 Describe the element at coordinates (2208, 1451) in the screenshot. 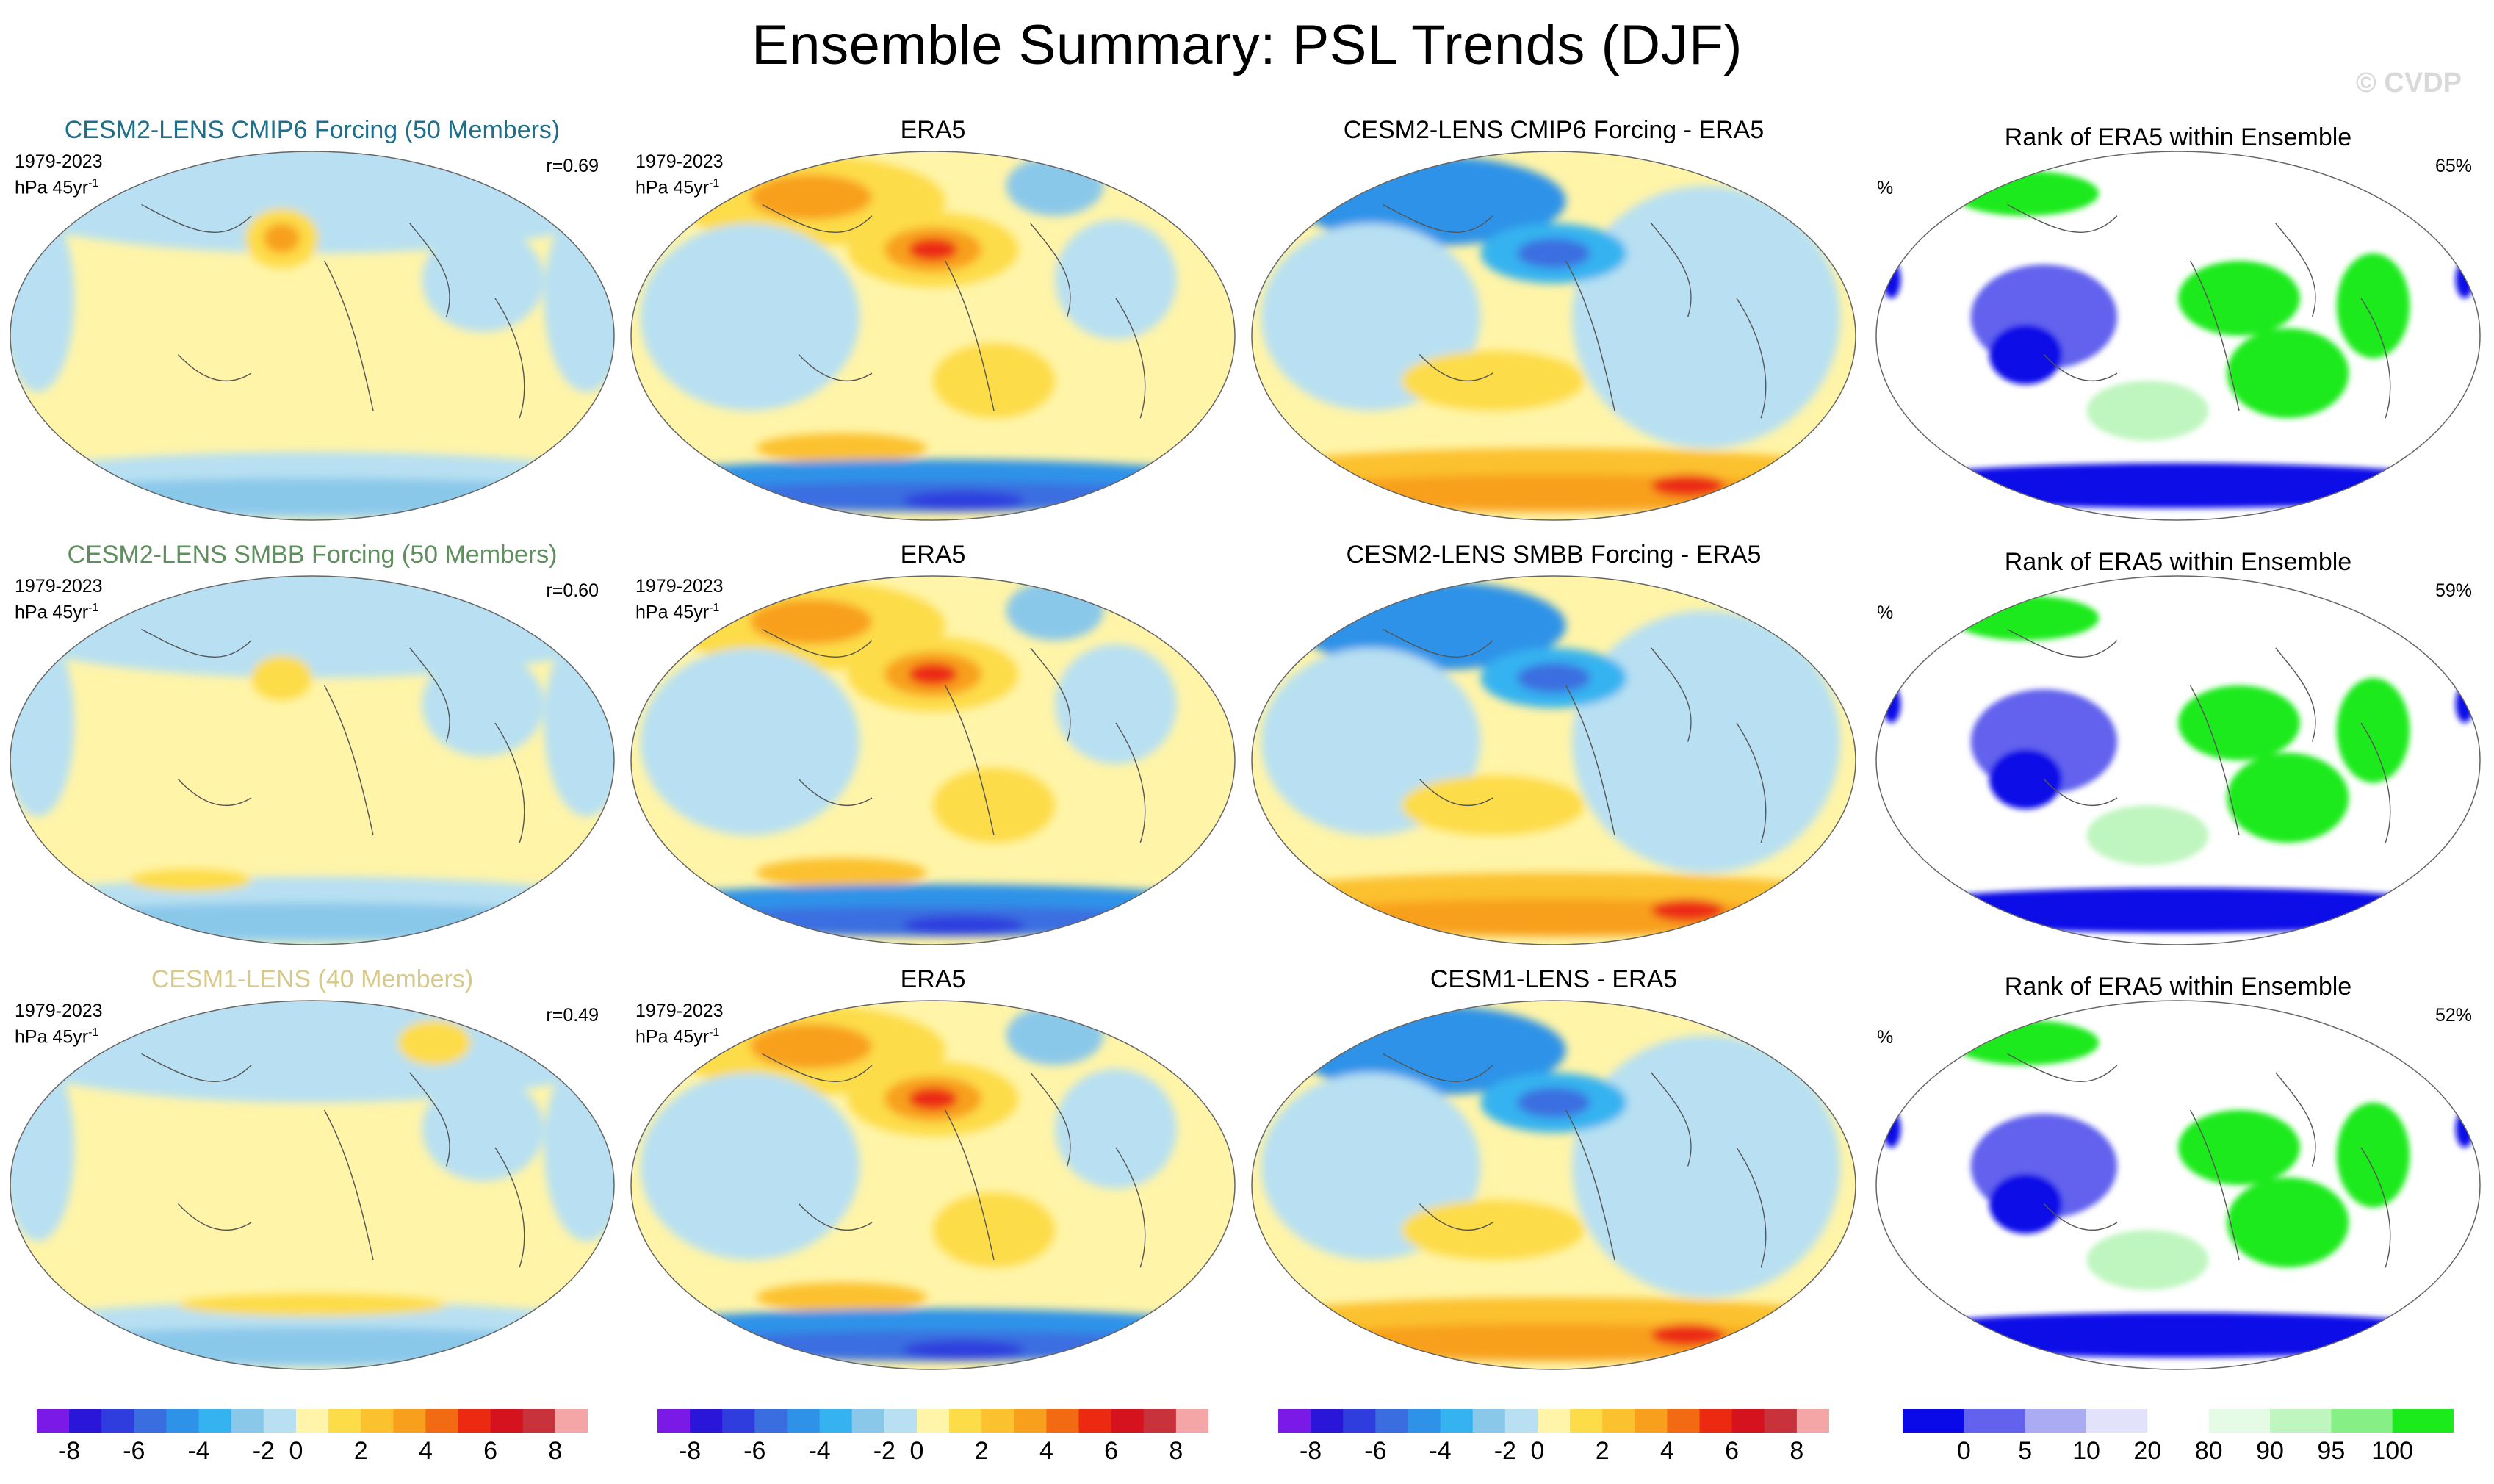

I see `colorbar-tick-label: 80` at that location.